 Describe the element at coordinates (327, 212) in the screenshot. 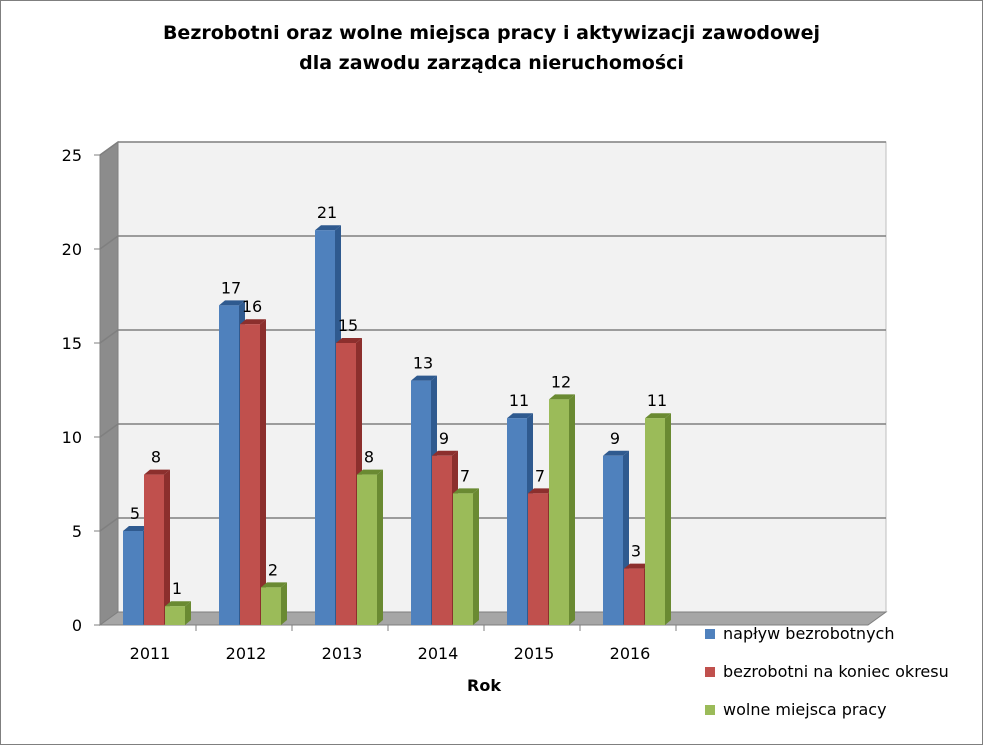

I see `data-label: 21` at that location.